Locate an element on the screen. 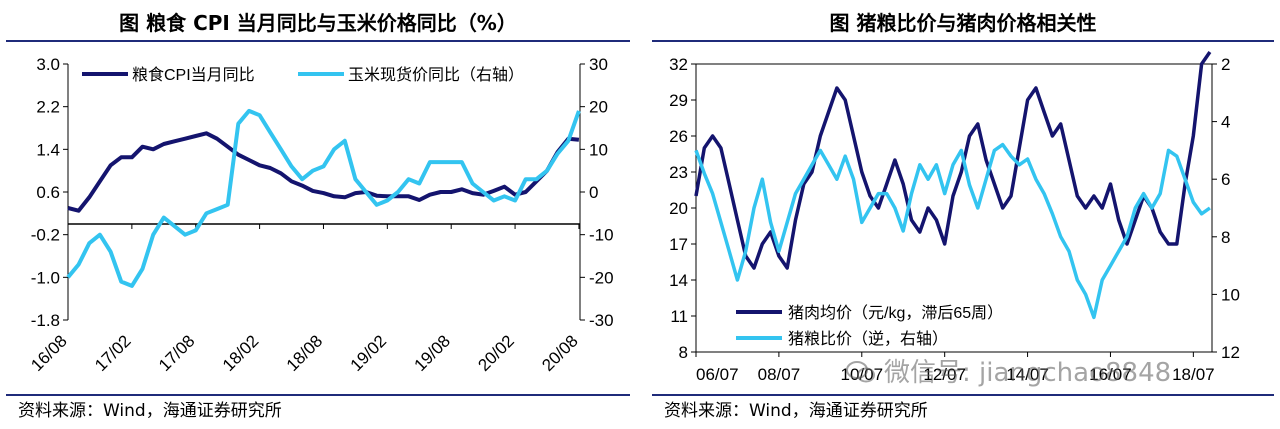 This screenshot has height=429, width=1280. x-tick-label: 14/07 is located at coordinates (1027, 374).